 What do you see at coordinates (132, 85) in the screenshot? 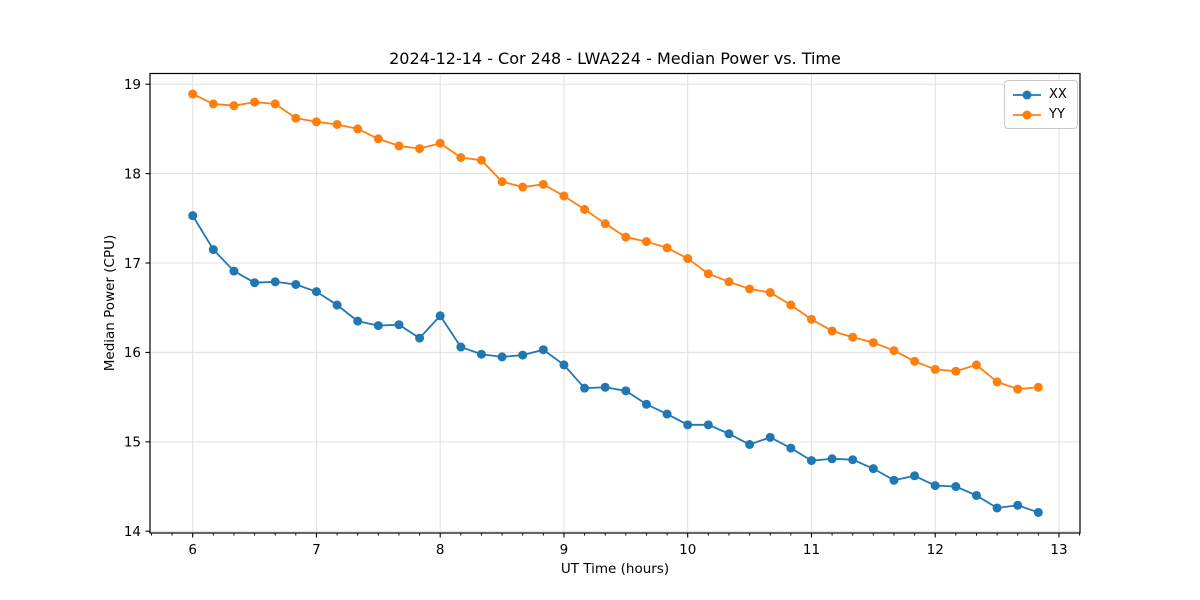
I see `y-tick-label: 19` at bounding box center [132, 85].